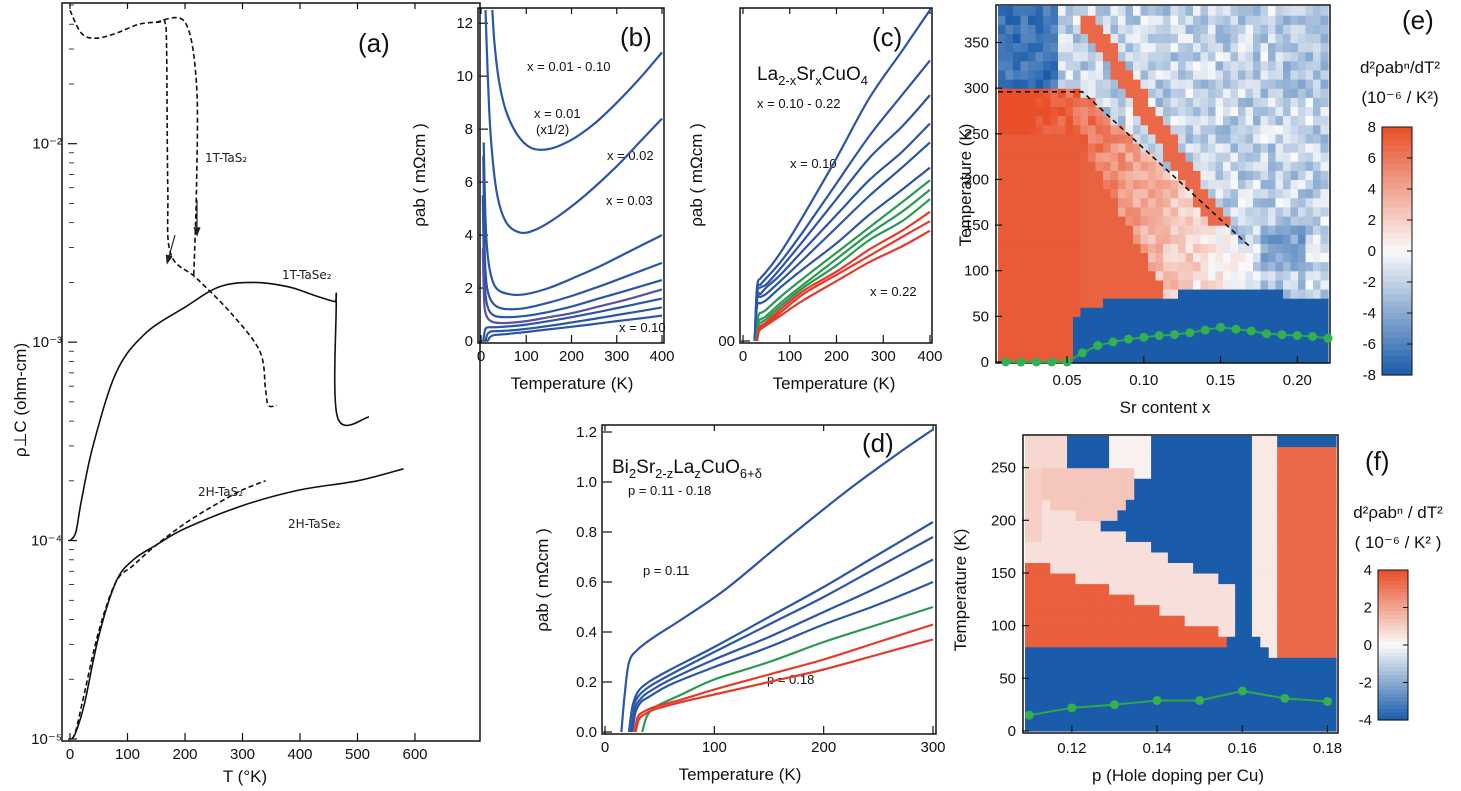 The height and width of the screenshot is (791, 1461). I want to click on panel-e-cbar-label: 8, so click(1372, 127).